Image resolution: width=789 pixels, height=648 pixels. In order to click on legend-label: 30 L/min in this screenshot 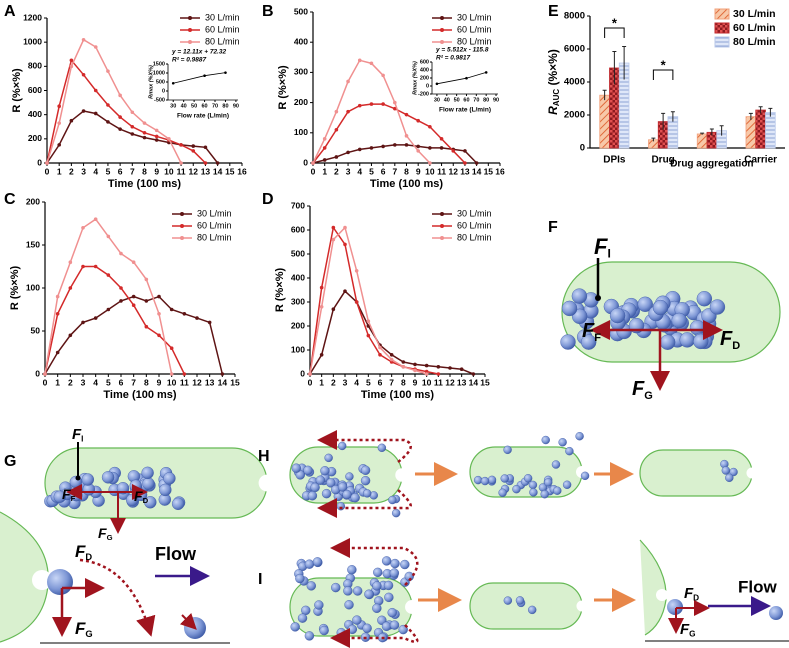, I will do `click(474, 17)`.